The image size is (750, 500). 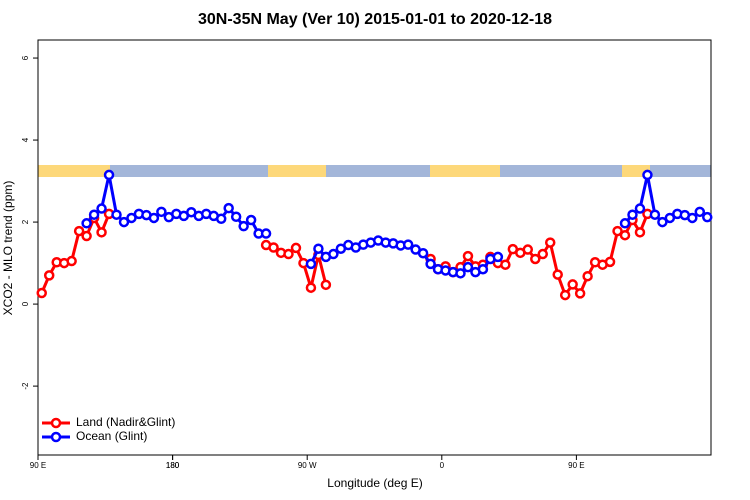 I want to click on y-tick-label: 2, so click(x=25, y=221).